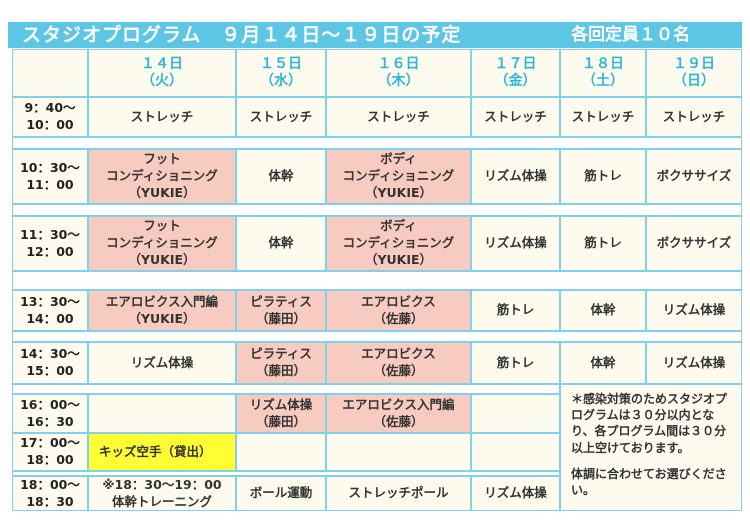 This screenshot has width=750, height=530. Describe the element at coordinates (398, 493) in the screenshot. I see `program-cell: ストレッチポール` at that location.